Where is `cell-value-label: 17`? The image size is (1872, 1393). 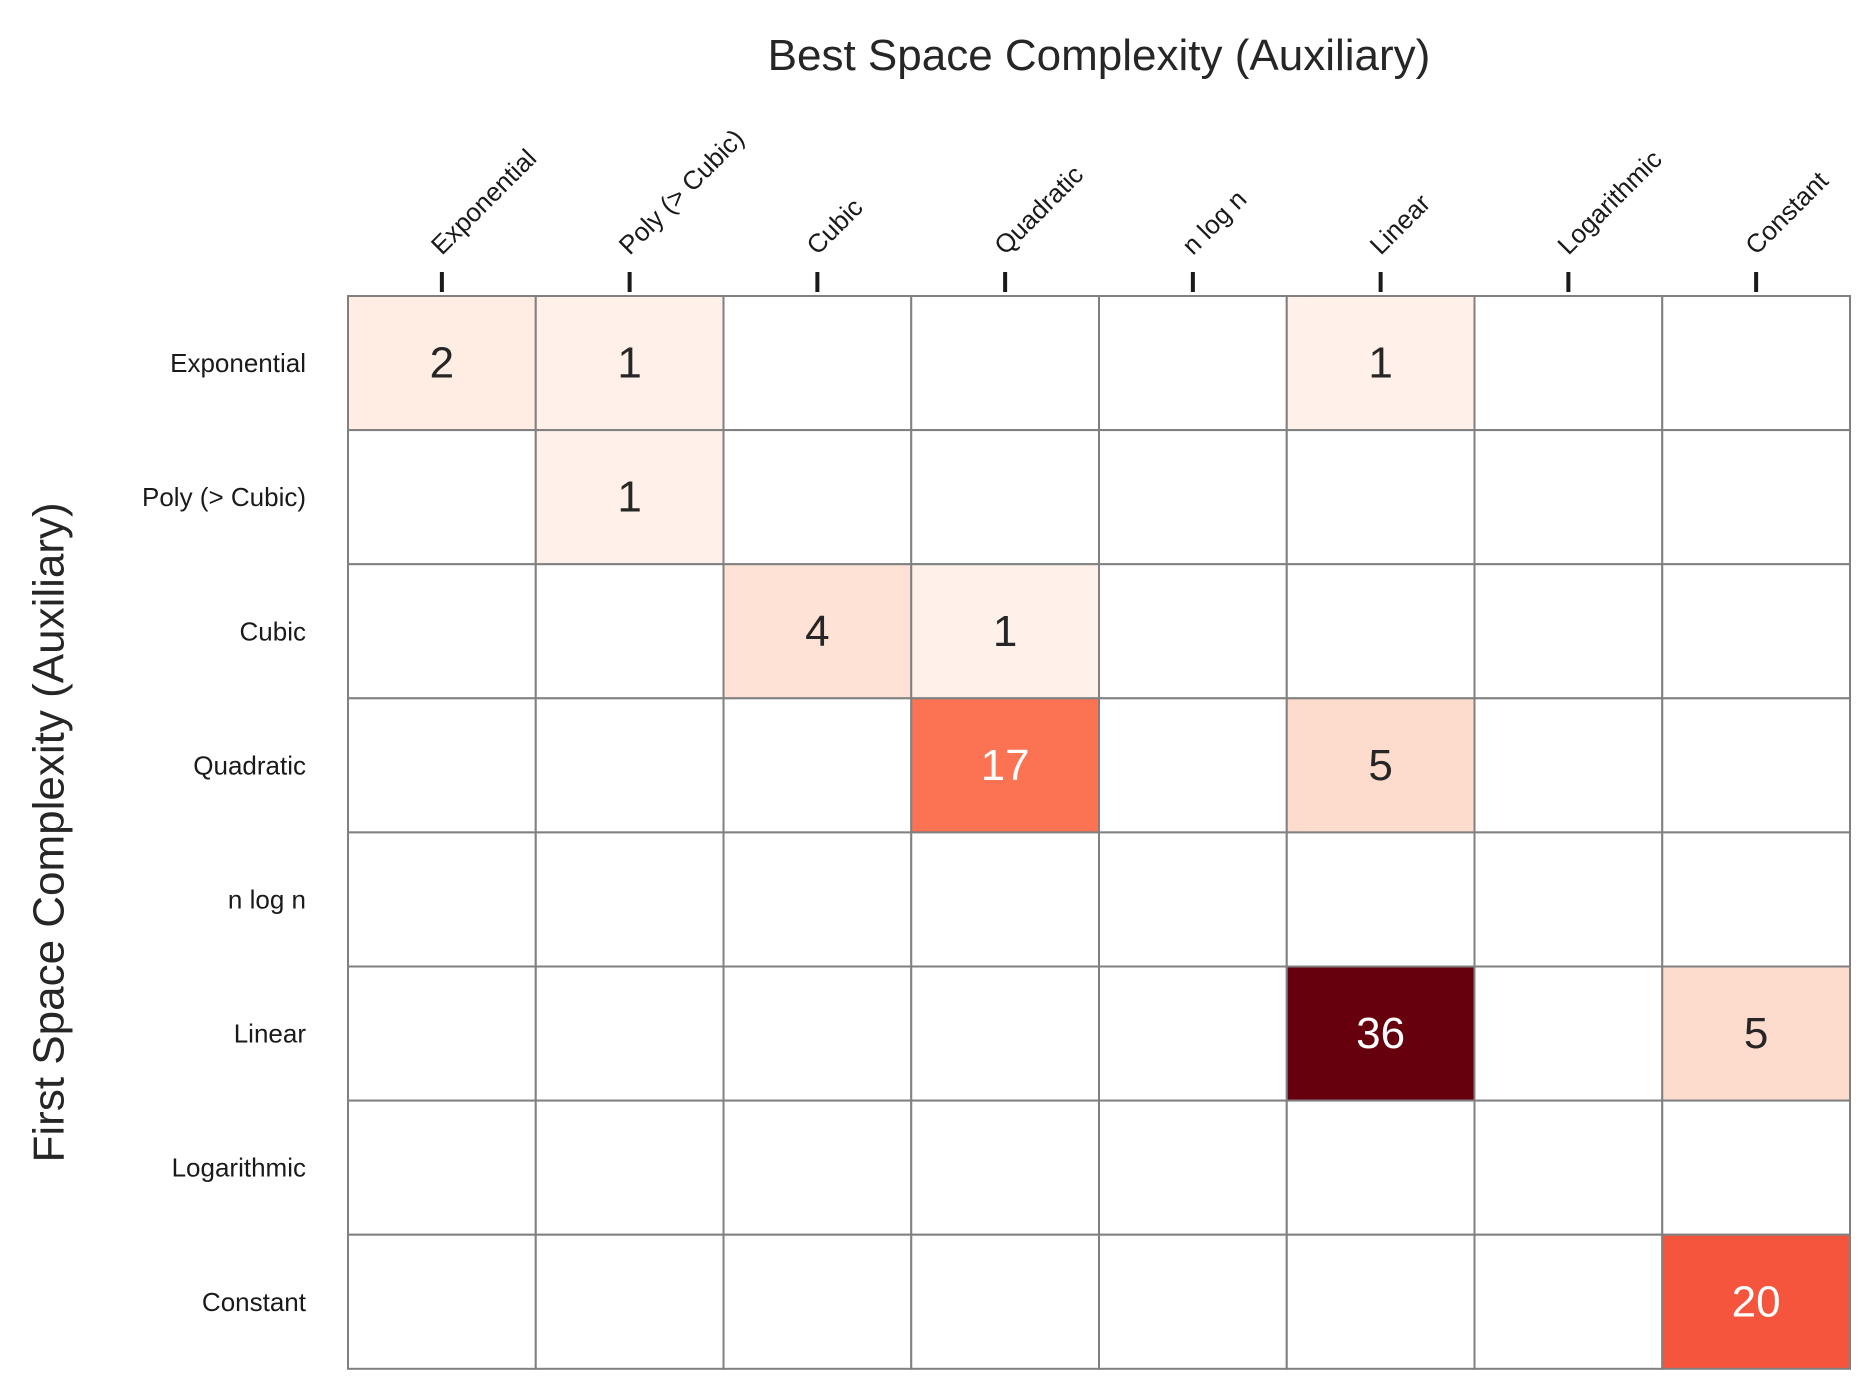 cell-value-label: 17 is located at coordinates (1005, 765).